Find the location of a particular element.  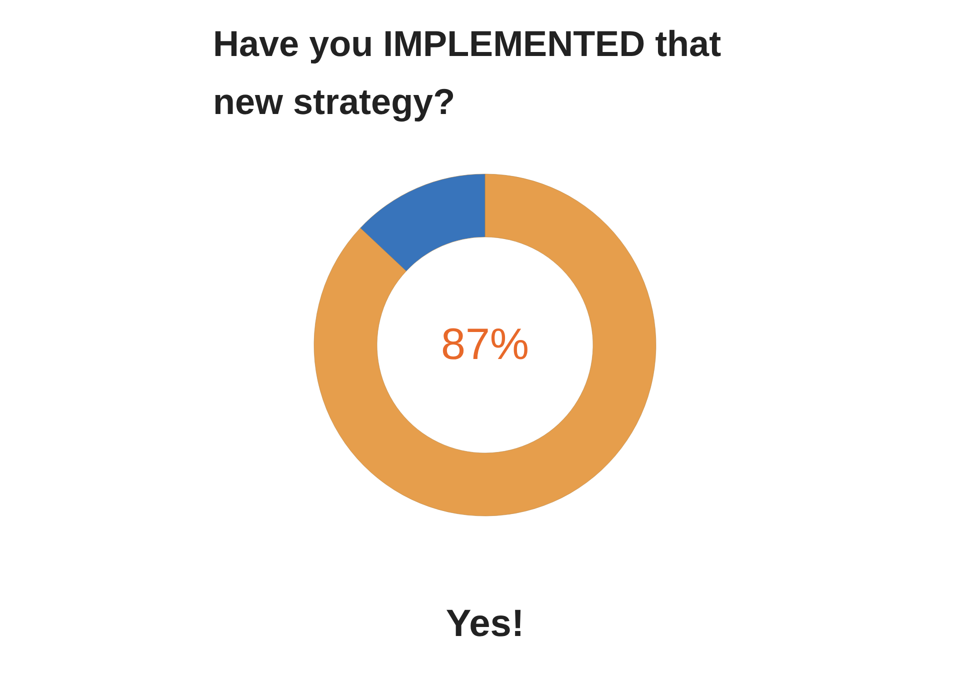

chart-title: Have you IMPLEMENTED that new strategy? is located at coordinates (467, 72).